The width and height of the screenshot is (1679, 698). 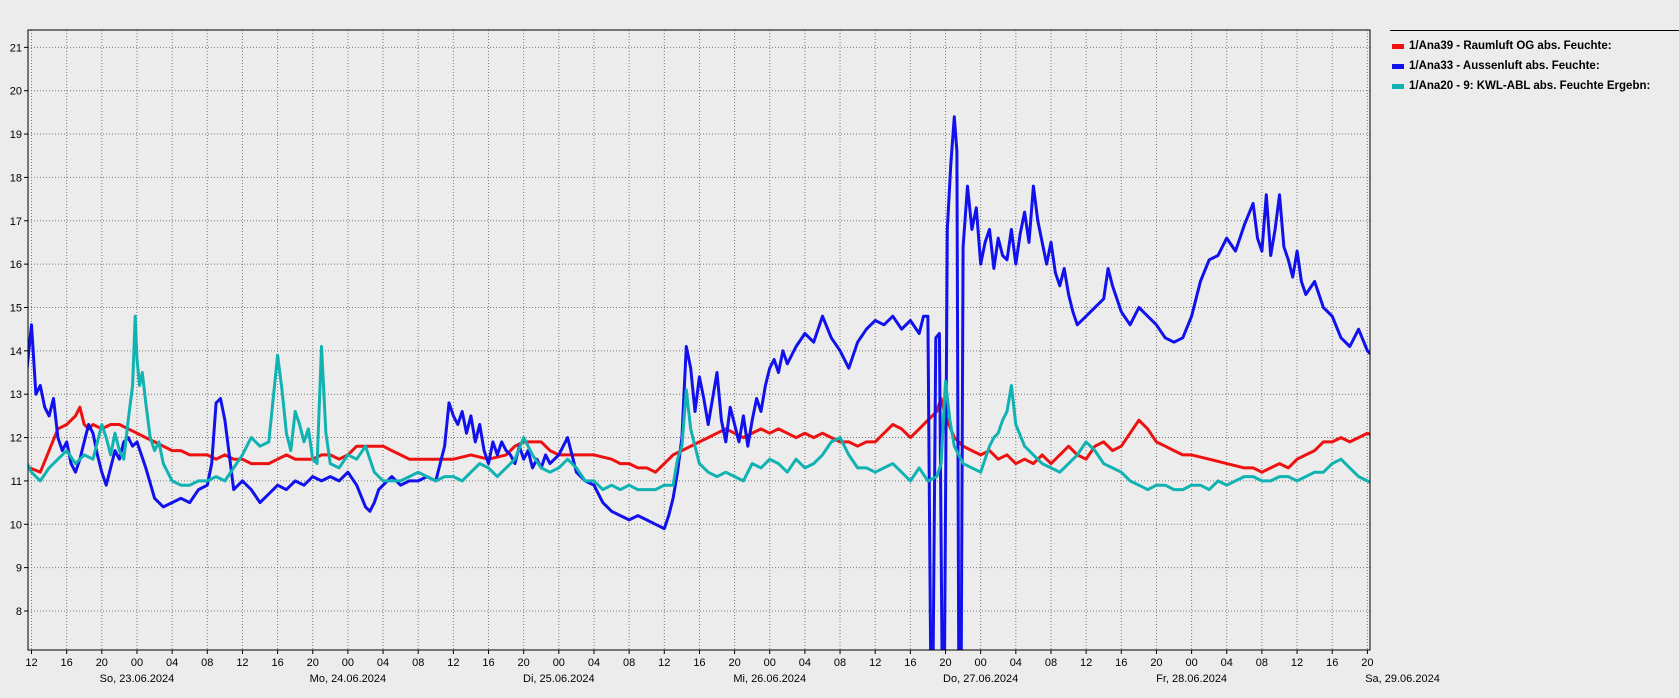 What do you see at coordinates (16, 308) in the screenshot?
I see `y-tick-label: 15` at bounding box center [16, 308].